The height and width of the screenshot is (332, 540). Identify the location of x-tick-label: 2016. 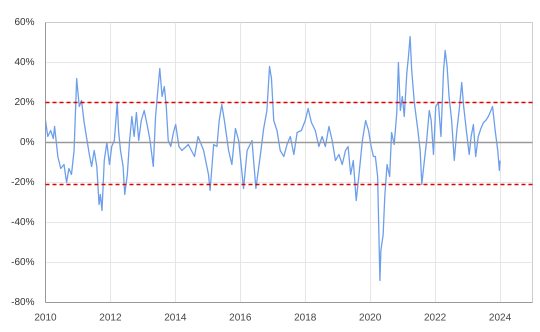
(240, 318).